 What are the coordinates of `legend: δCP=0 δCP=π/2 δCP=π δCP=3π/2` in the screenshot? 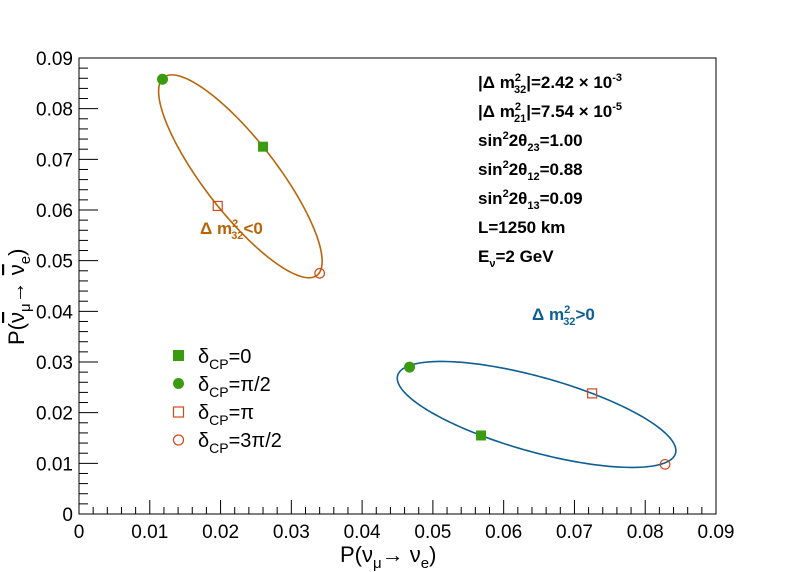 It's located at (227, 401).